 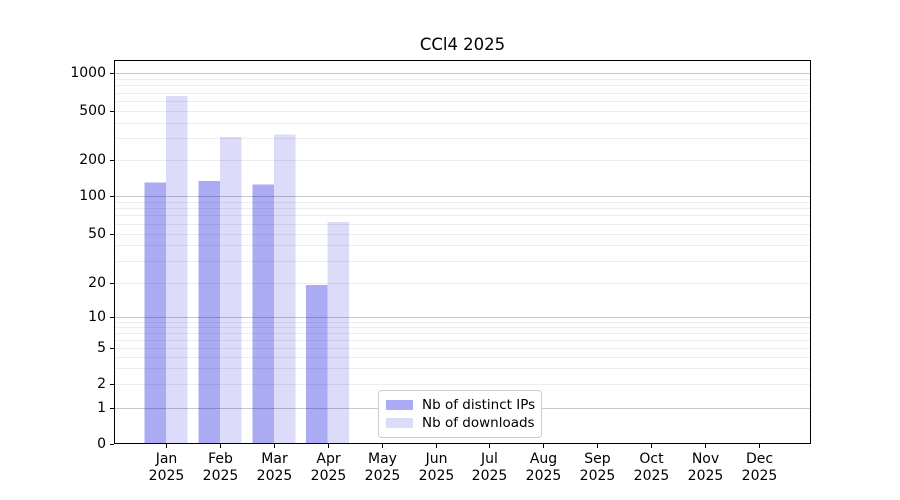 I want to click on x-tick-label: Aug 2025, so click(x=544, y=467).